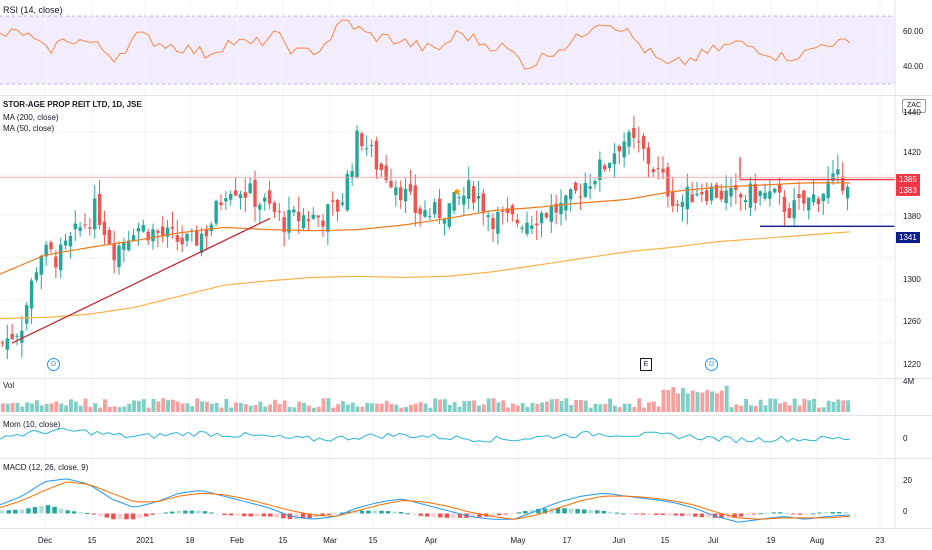 The width and height of the screenshot is (932, 550). What do you see at coordinates (33, 10) in the screenshot?
I see `rsi-title: RSI (14, close)` at bounding box center [33, 10].